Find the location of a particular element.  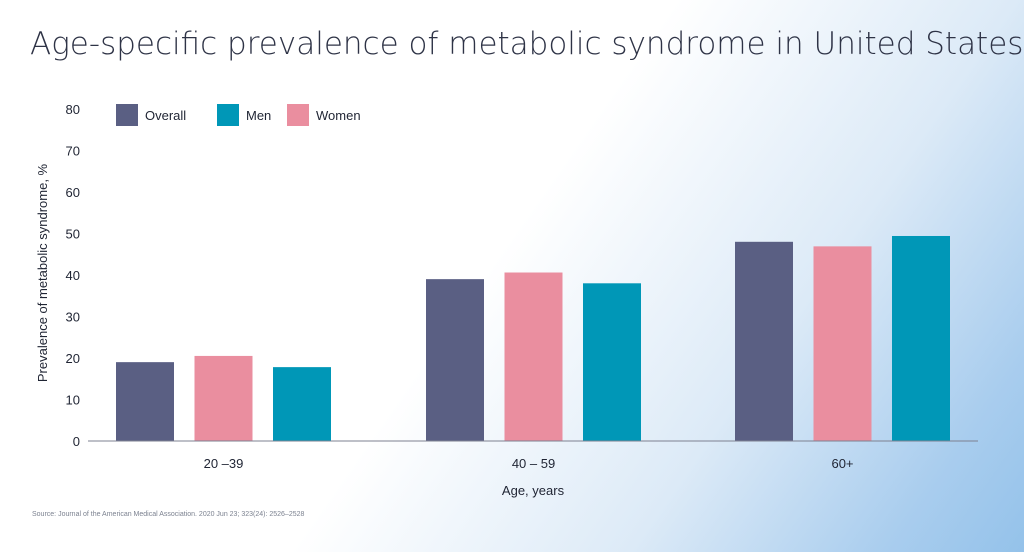

legend-swatch-men is located at coordinates (228, 115).